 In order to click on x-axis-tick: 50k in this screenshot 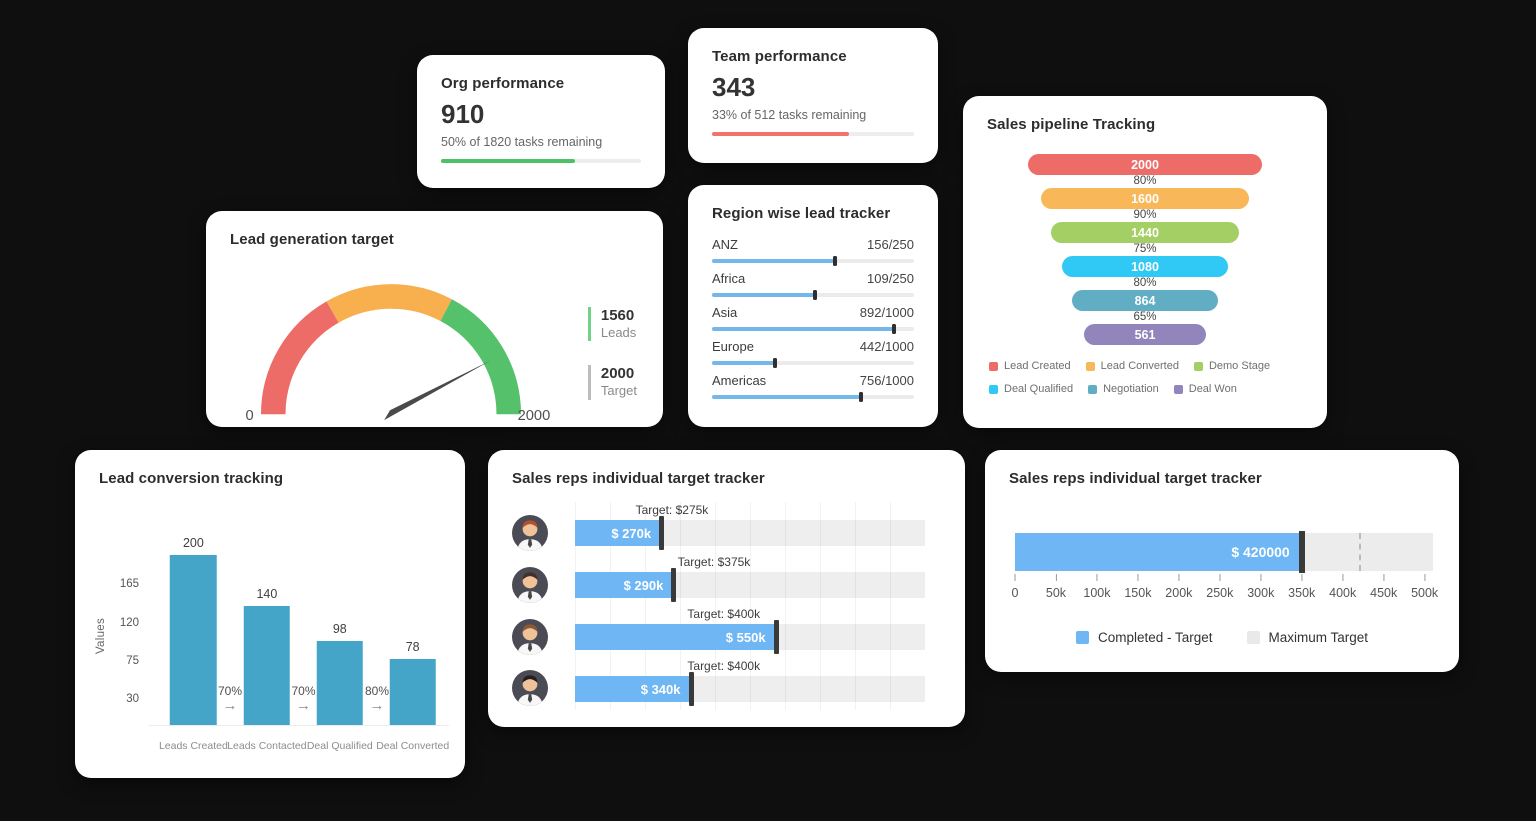, I will do `click(1056, 587)`.